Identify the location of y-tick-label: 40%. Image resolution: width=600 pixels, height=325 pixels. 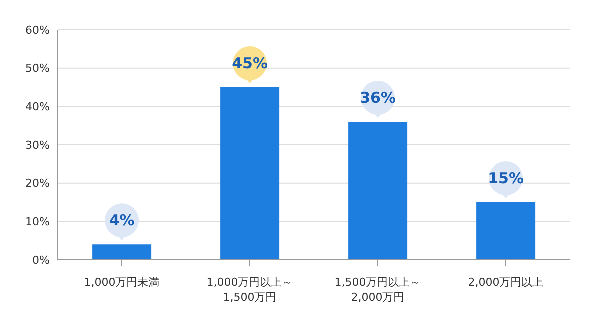
(38, 107).